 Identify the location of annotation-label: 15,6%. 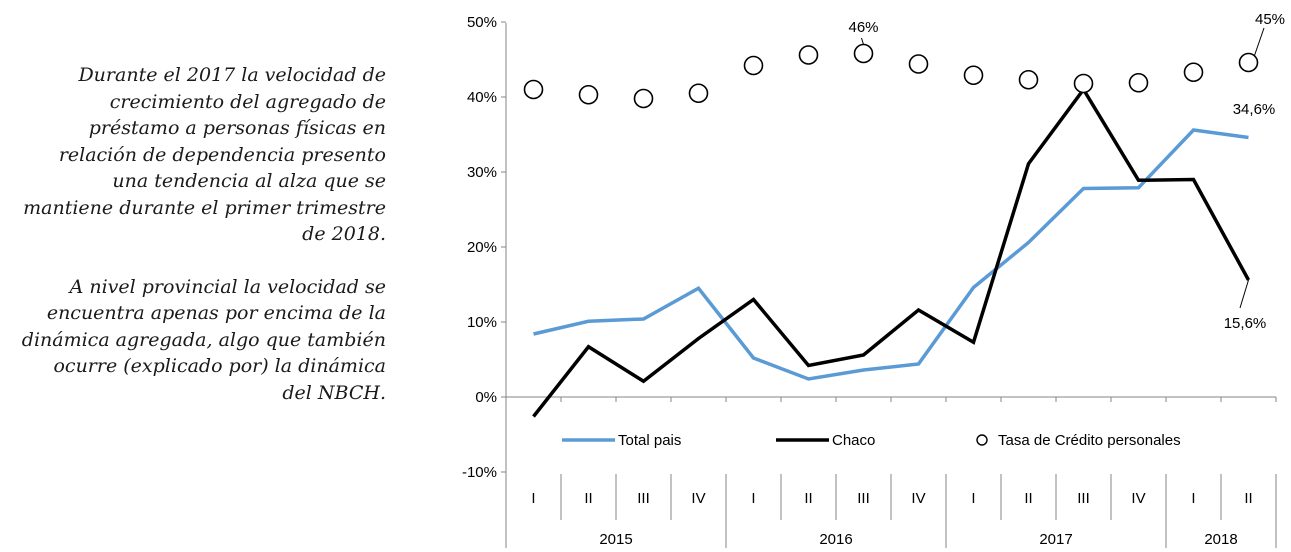
(1245, 323).